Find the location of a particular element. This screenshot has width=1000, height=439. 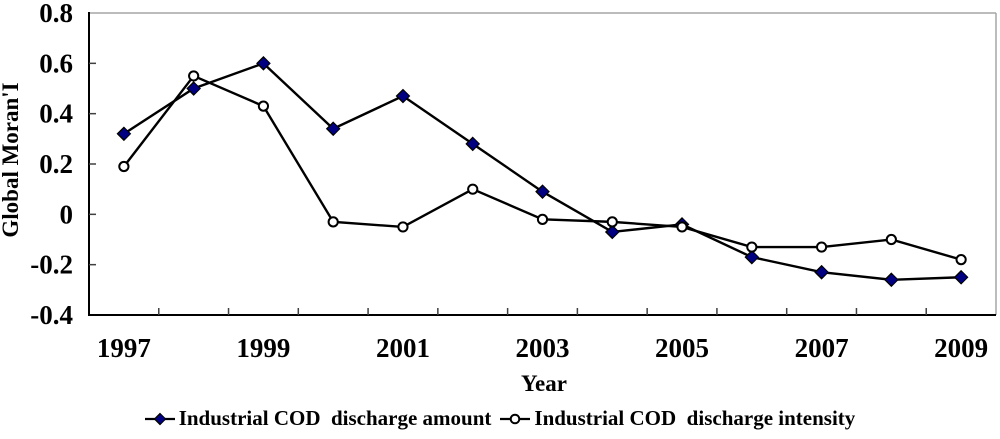

x-tick-label: 1997 is located at coordinates (124, 348).